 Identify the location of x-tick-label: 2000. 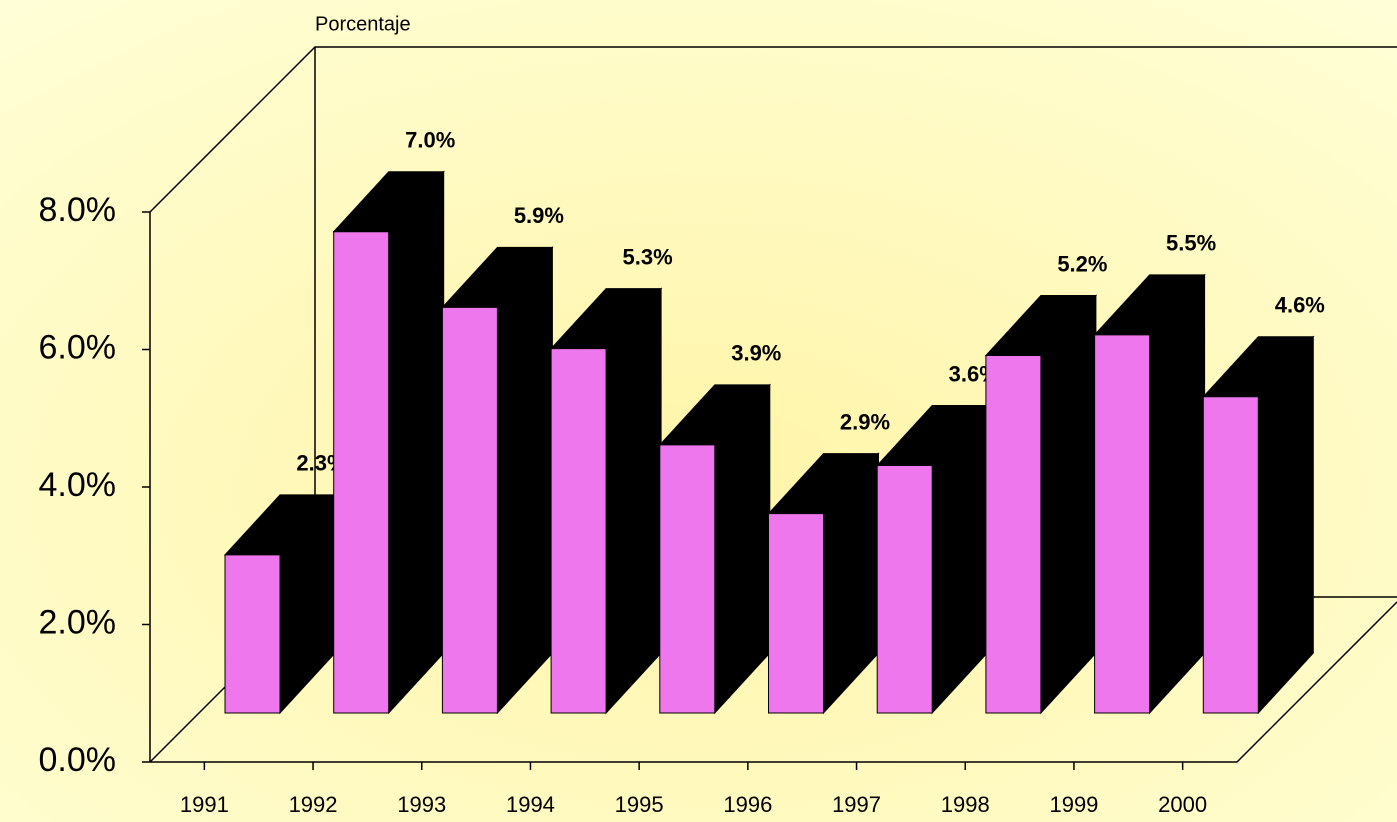
(1182, 804).